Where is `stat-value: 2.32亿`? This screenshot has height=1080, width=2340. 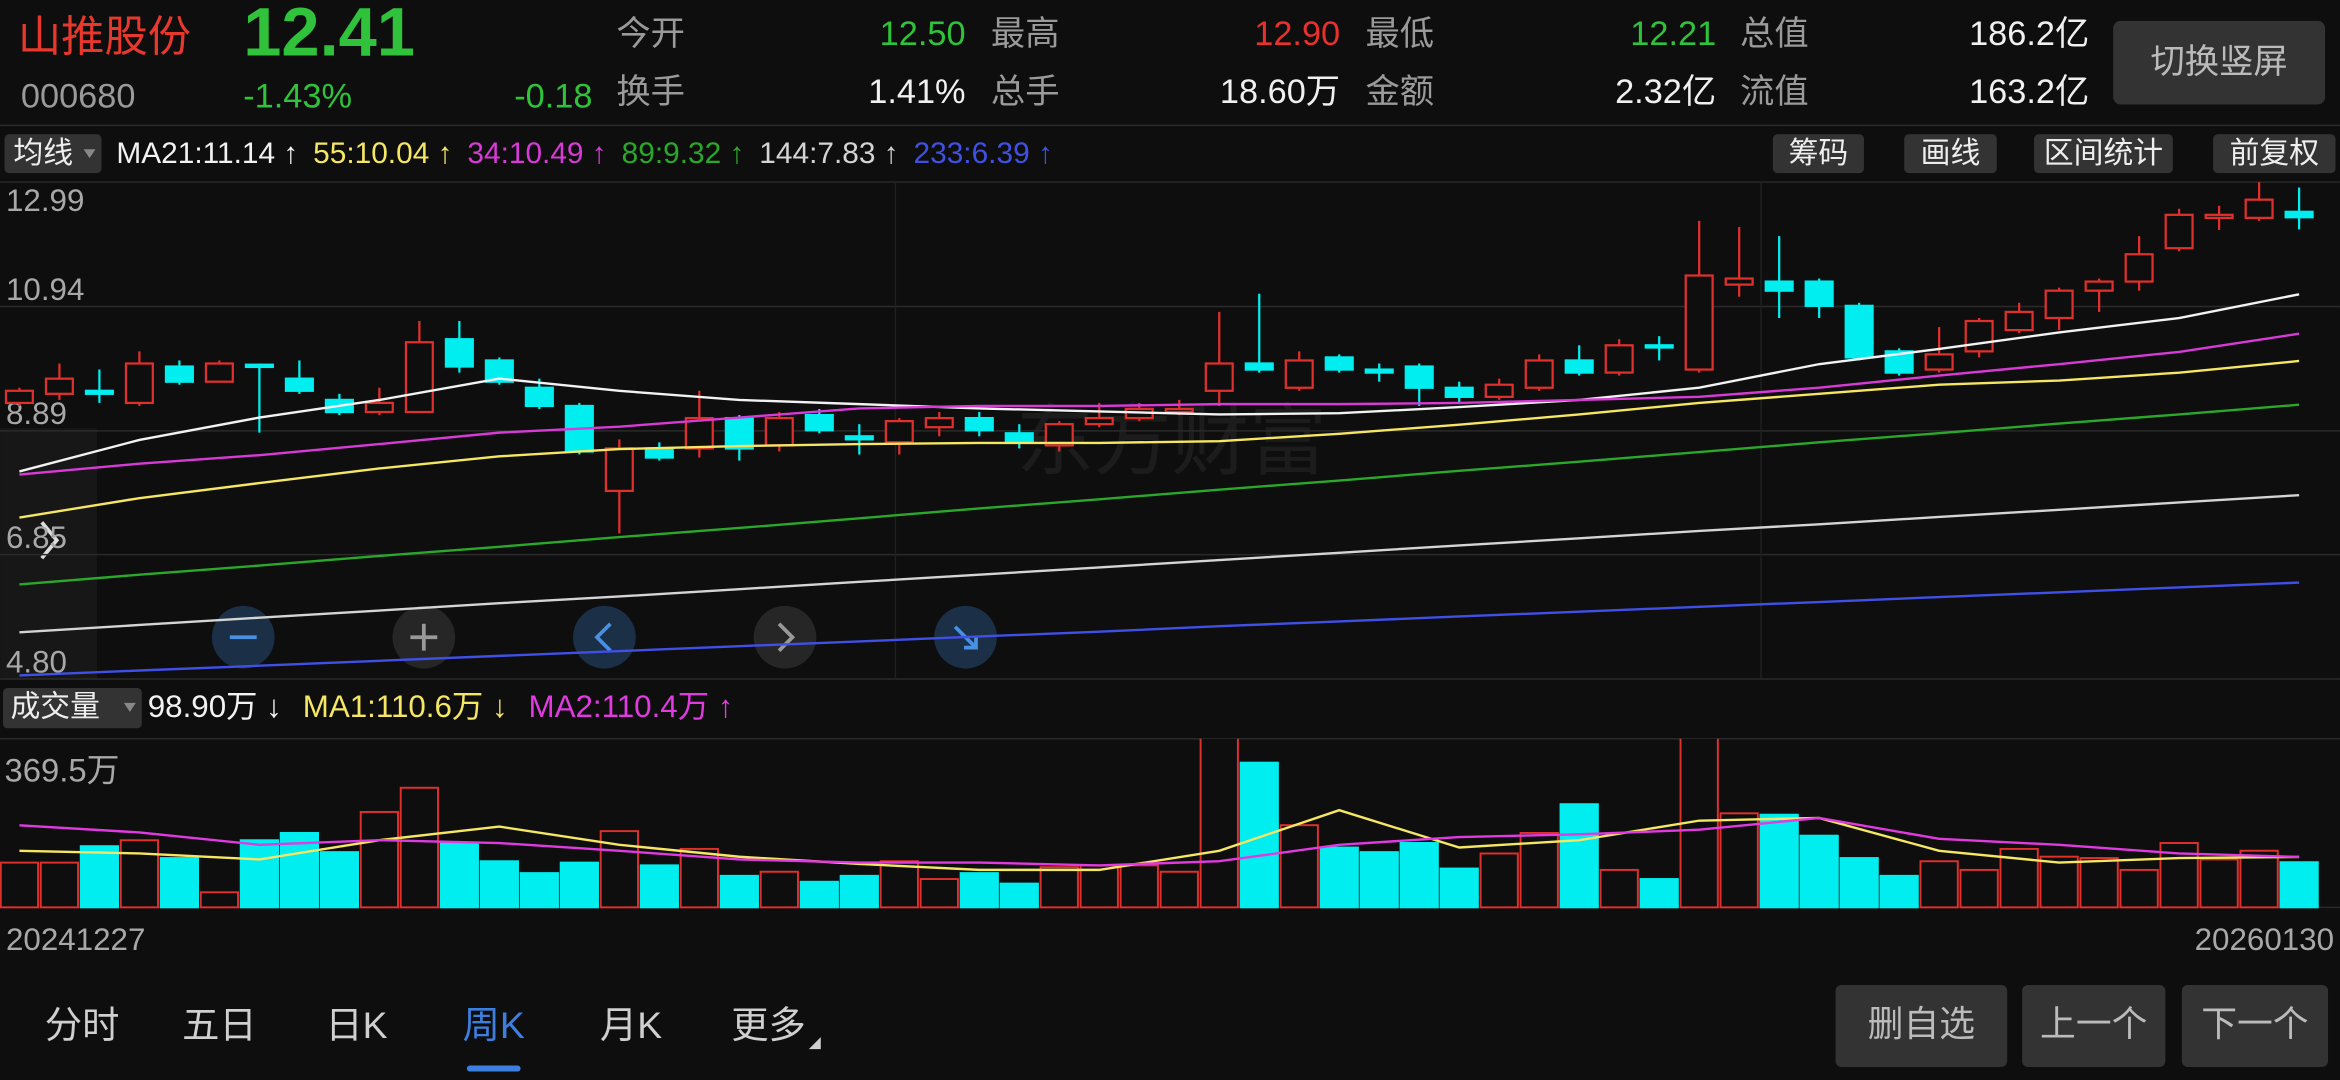 stat-value: 2.32亿 is located at coordinates (1665, 92).